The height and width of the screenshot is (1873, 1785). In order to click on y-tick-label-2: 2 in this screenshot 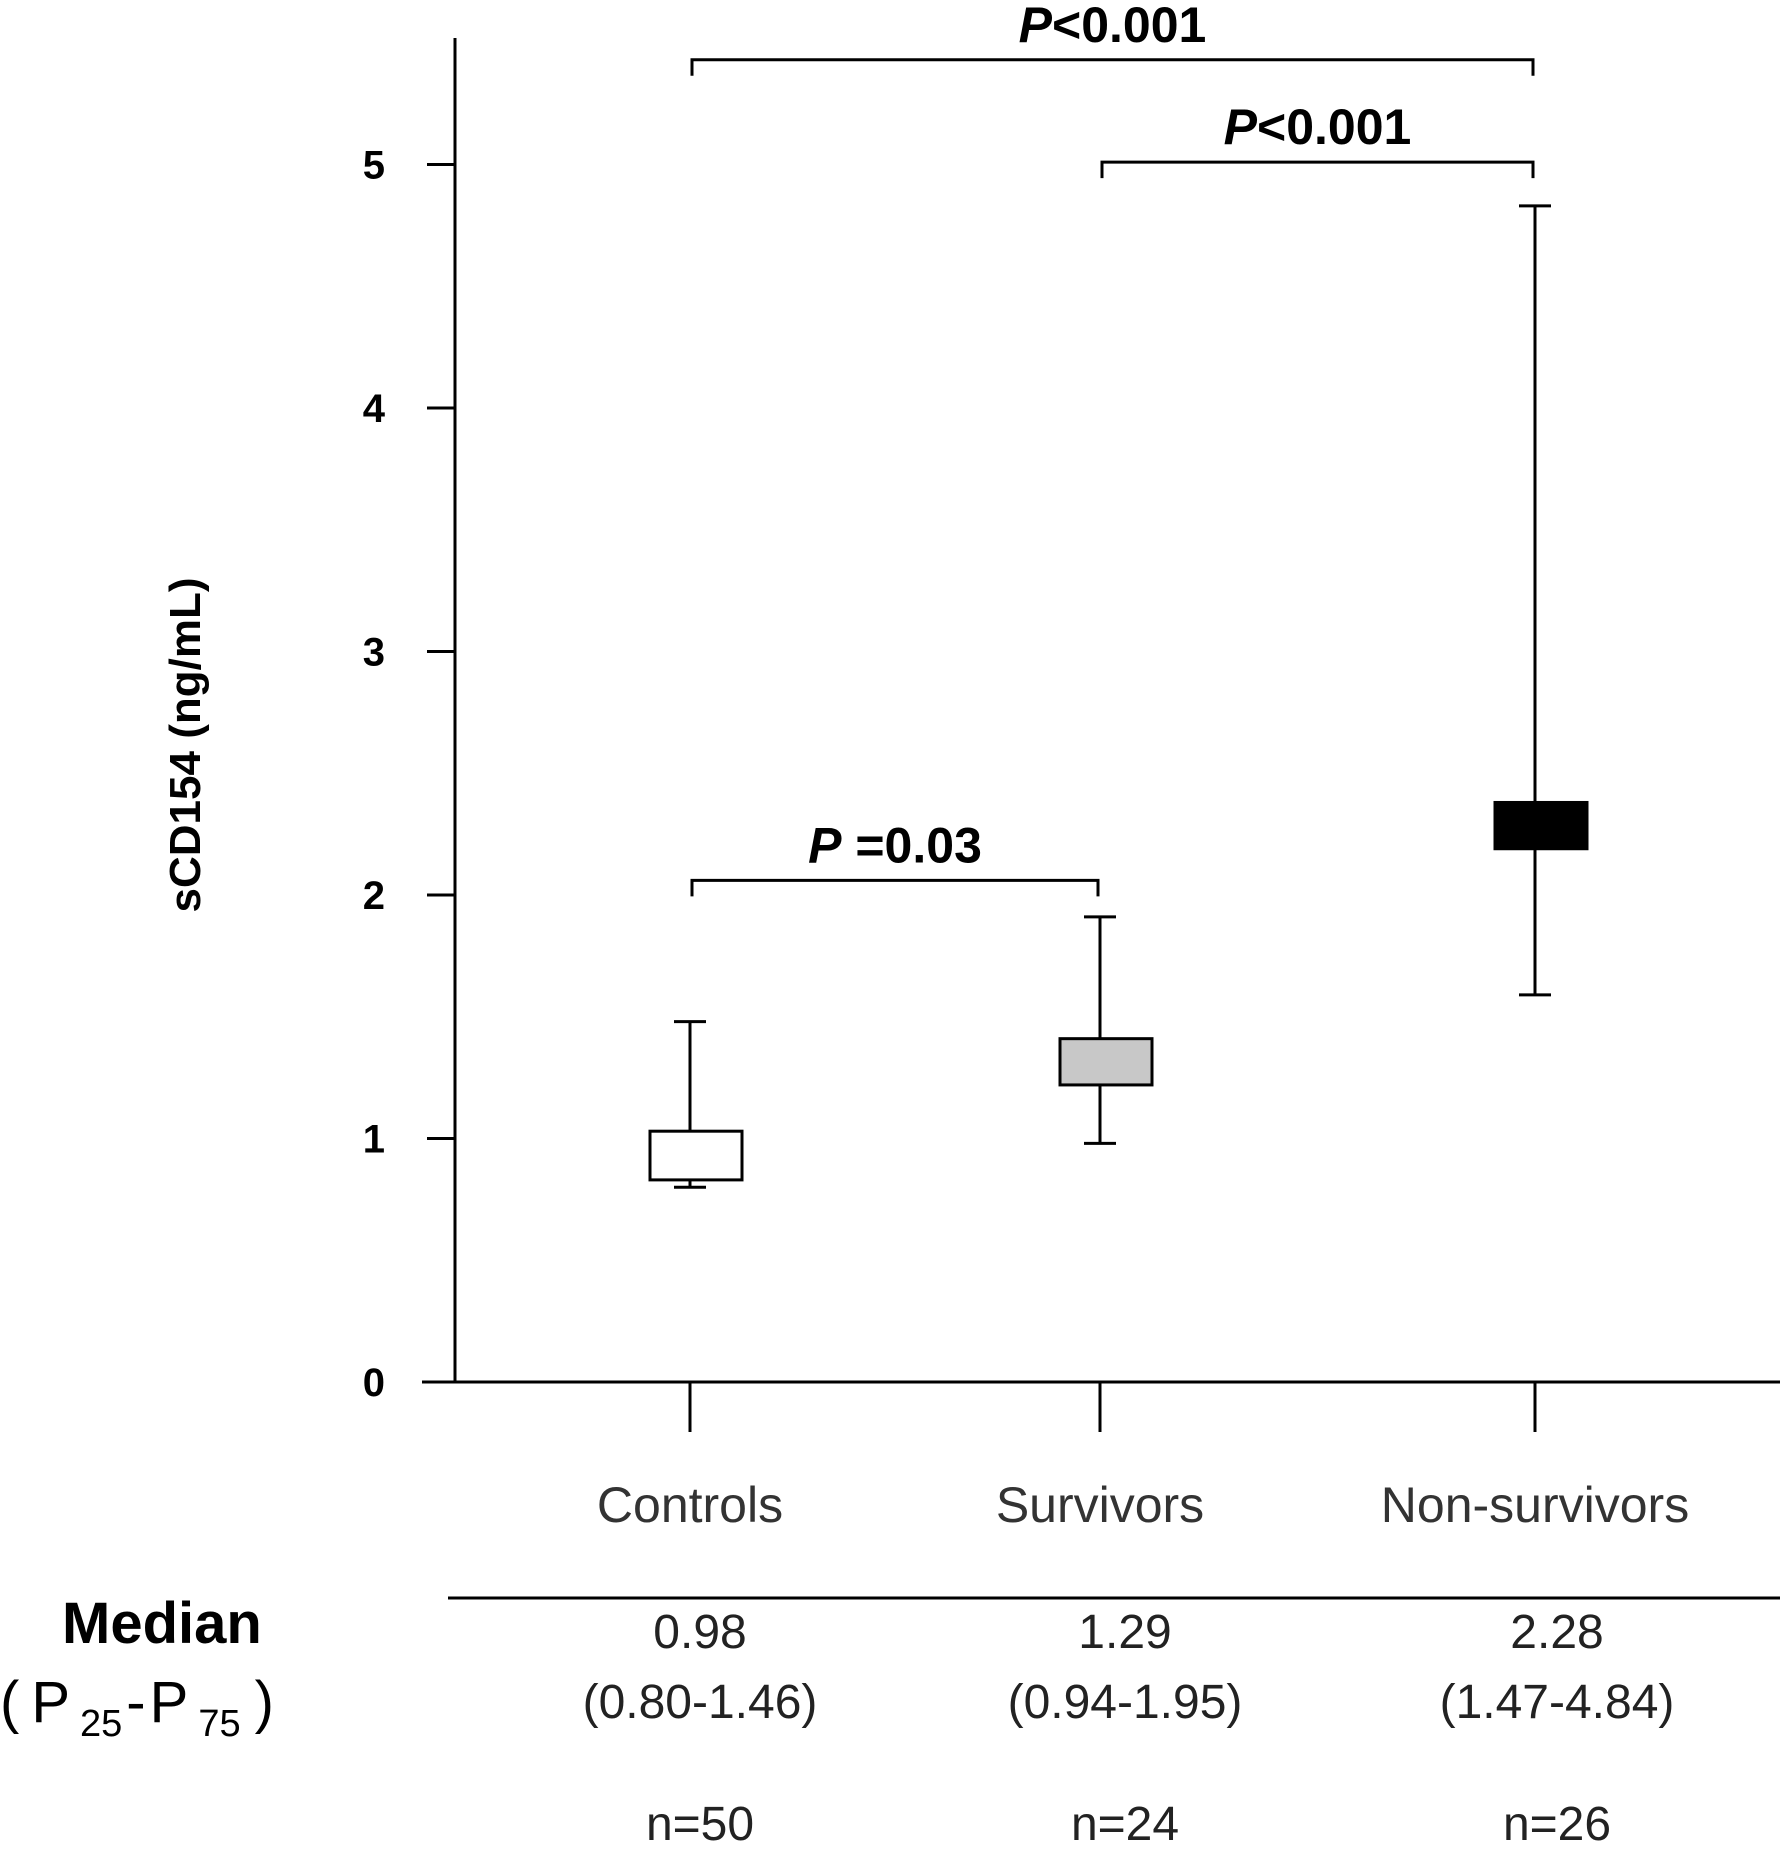, I will do `click(374, 896)`.